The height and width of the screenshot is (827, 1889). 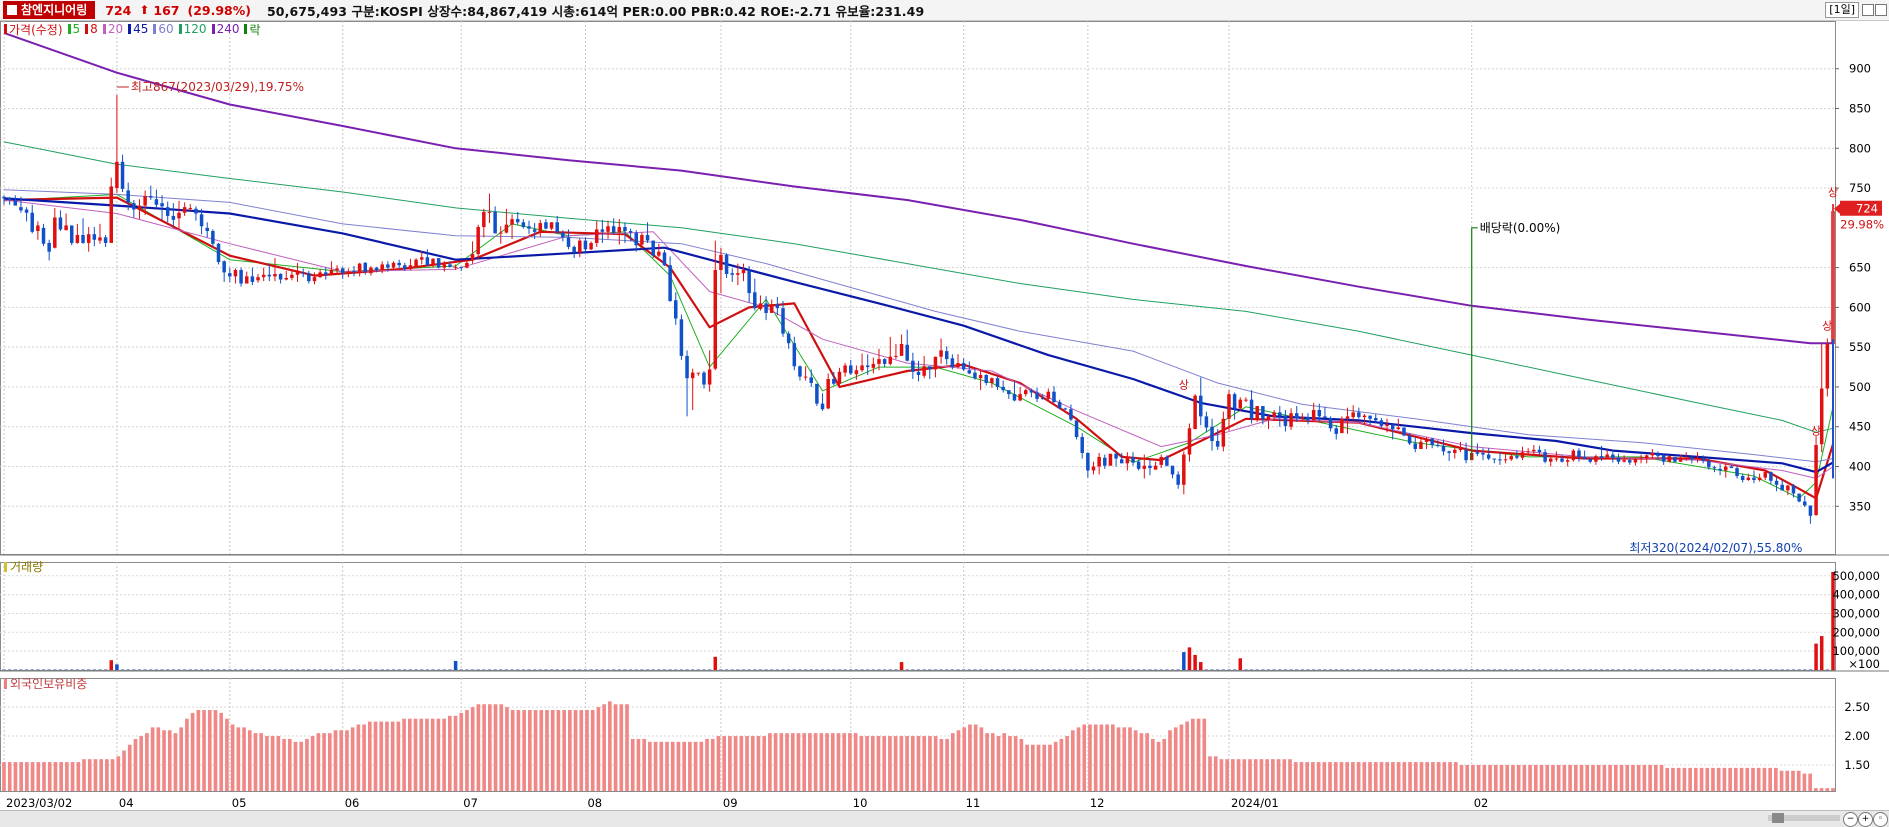 I want to click on close-icon, so click(x=1881, y=10).